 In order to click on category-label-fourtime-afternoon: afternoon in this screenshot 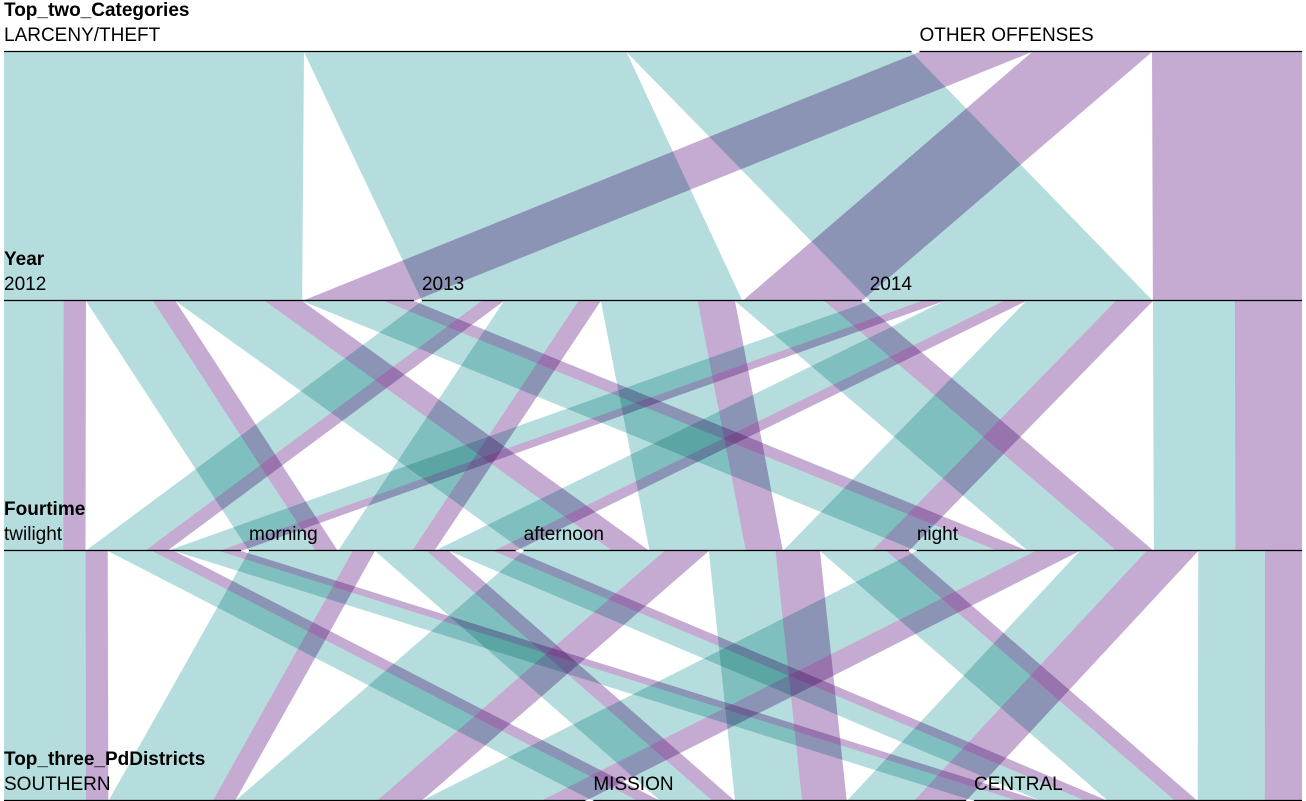, I will do `click(564, 534)`.